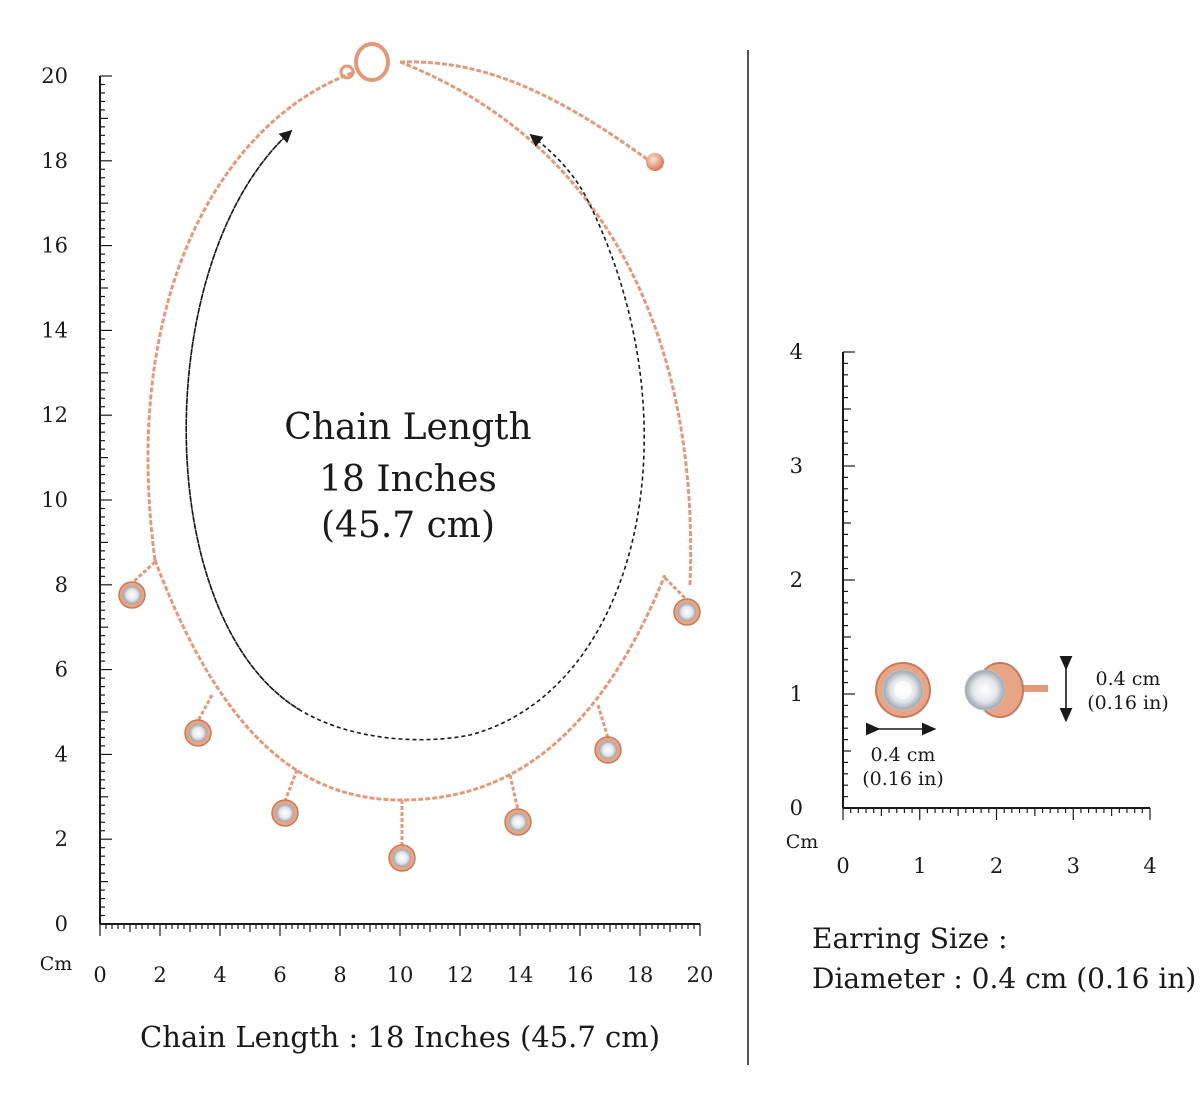 This screenshot has width=1200, height=1097. I want to click on earring-ruler-y-tick-label: 2, so click(796, 580).